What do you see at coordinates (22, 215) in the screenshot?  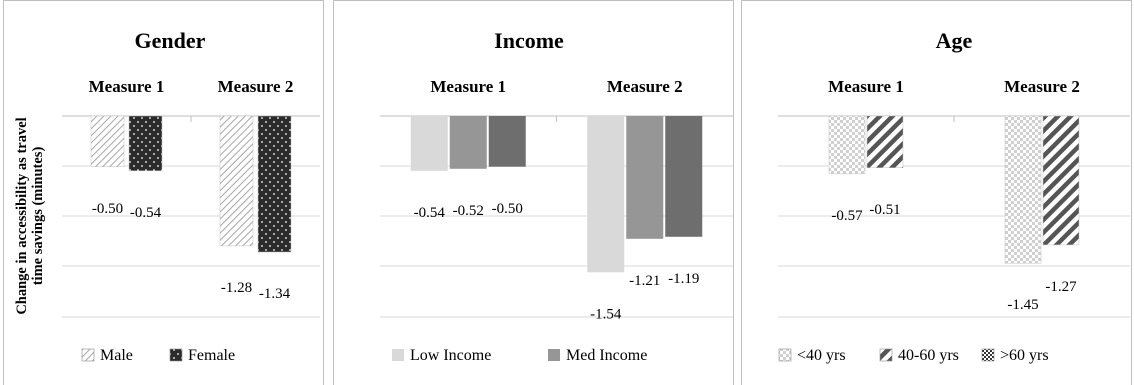 I see `y-axis-label-line: Change in accessibility as travel` at bounding box center [22, 215].